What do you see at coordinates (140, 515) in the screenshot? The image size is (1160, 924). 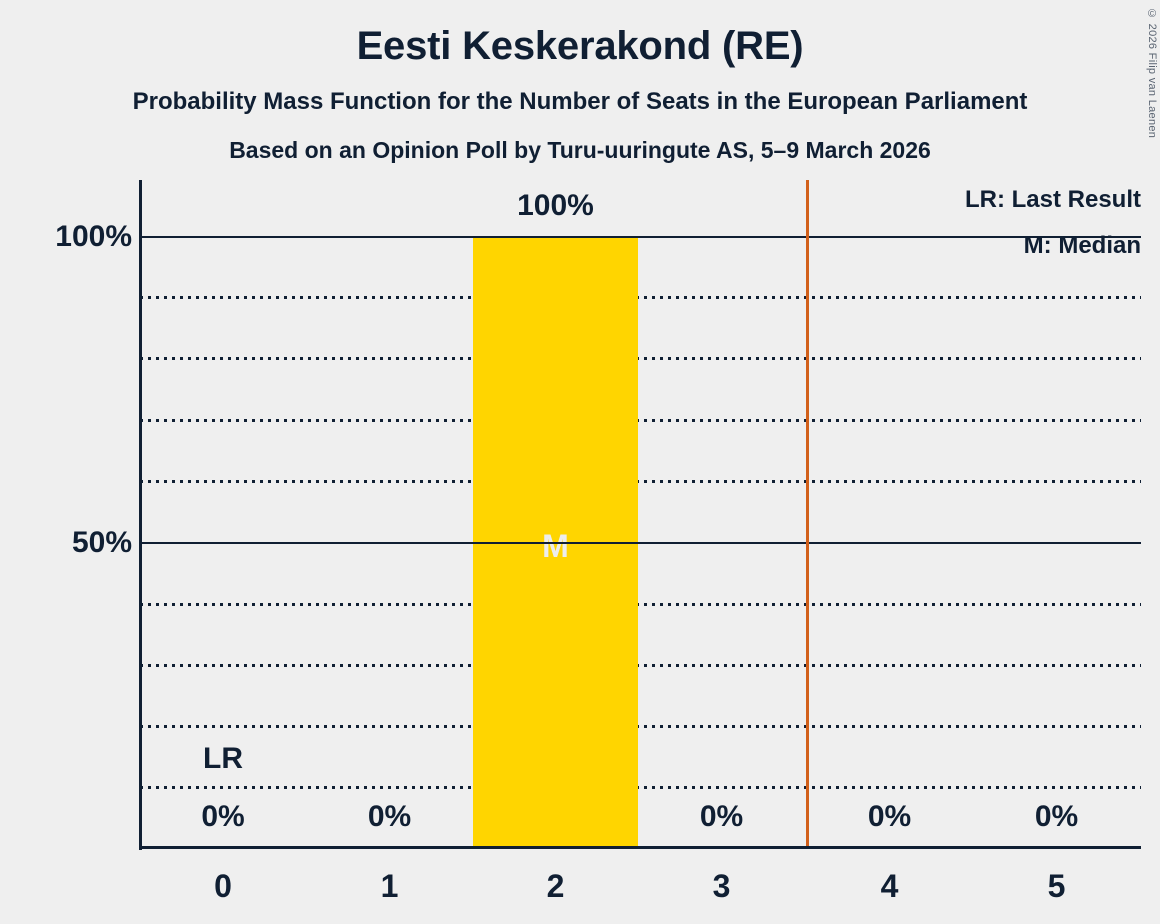 I see `y-axis-line` at bounding box center [140, 515].